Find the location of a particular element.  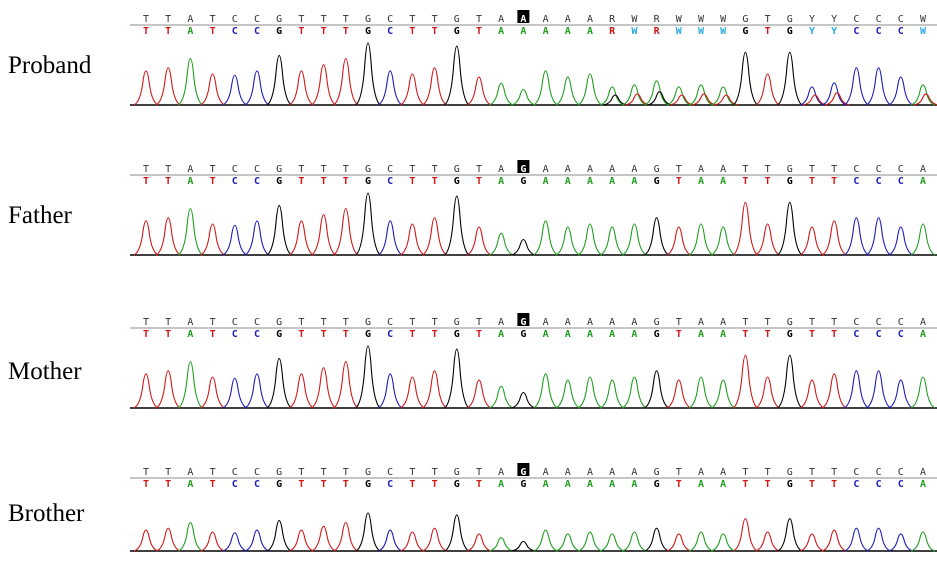

highlight-box is located at coordinates (523, 469).